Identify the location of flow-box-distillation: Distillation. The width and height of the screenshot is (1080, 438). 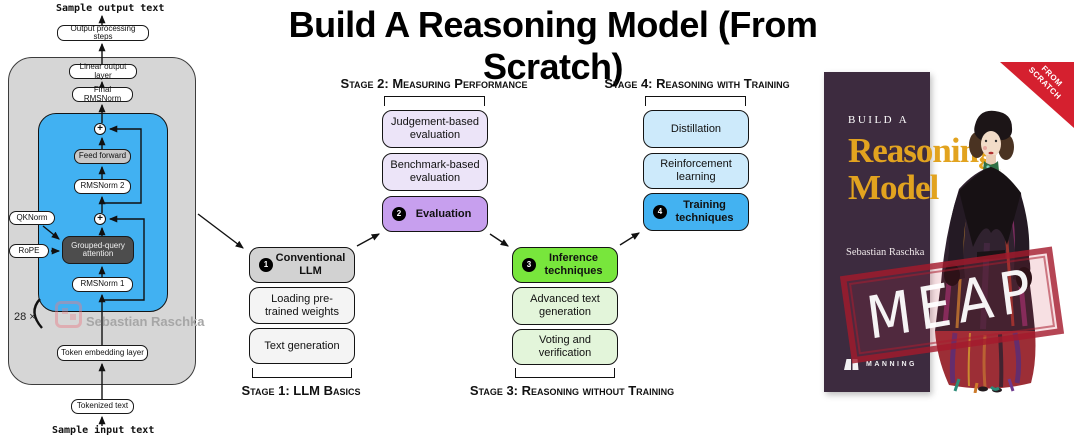
(696, 129).